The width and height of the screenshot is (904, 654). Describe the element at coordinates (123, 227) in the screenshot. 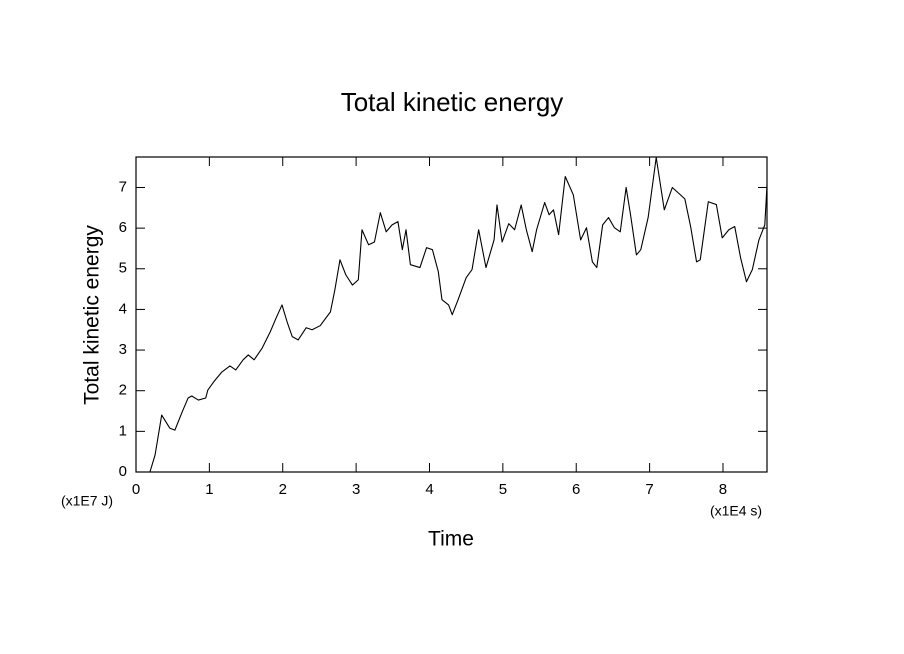

I see `y-tick-label: 6` at that location.